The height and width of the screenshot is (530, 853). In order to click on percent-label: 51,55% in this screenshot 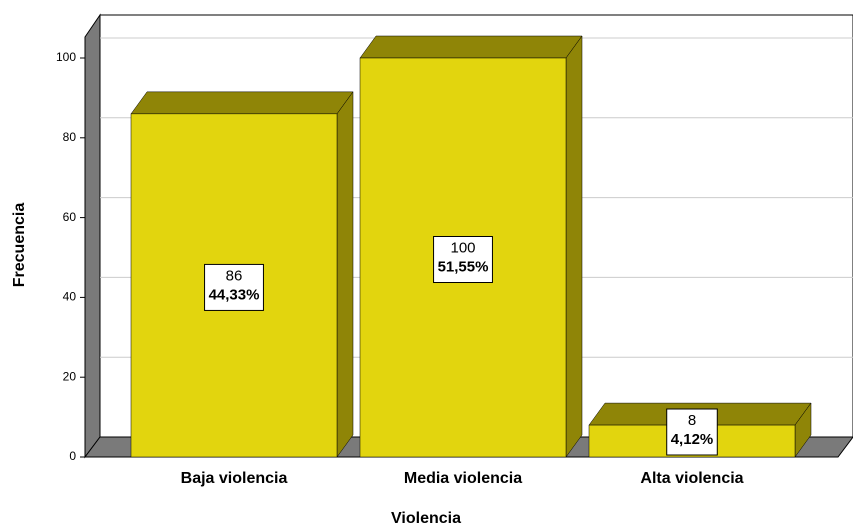, I will do `click(463, 266)`.